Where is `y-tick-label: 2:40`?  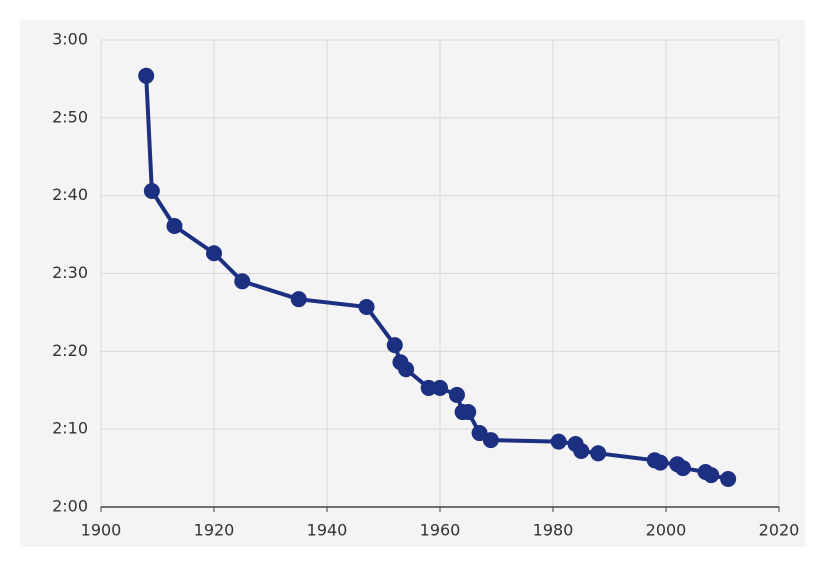 y-tick-label: 2:40 is located at coordinates (70, 194).